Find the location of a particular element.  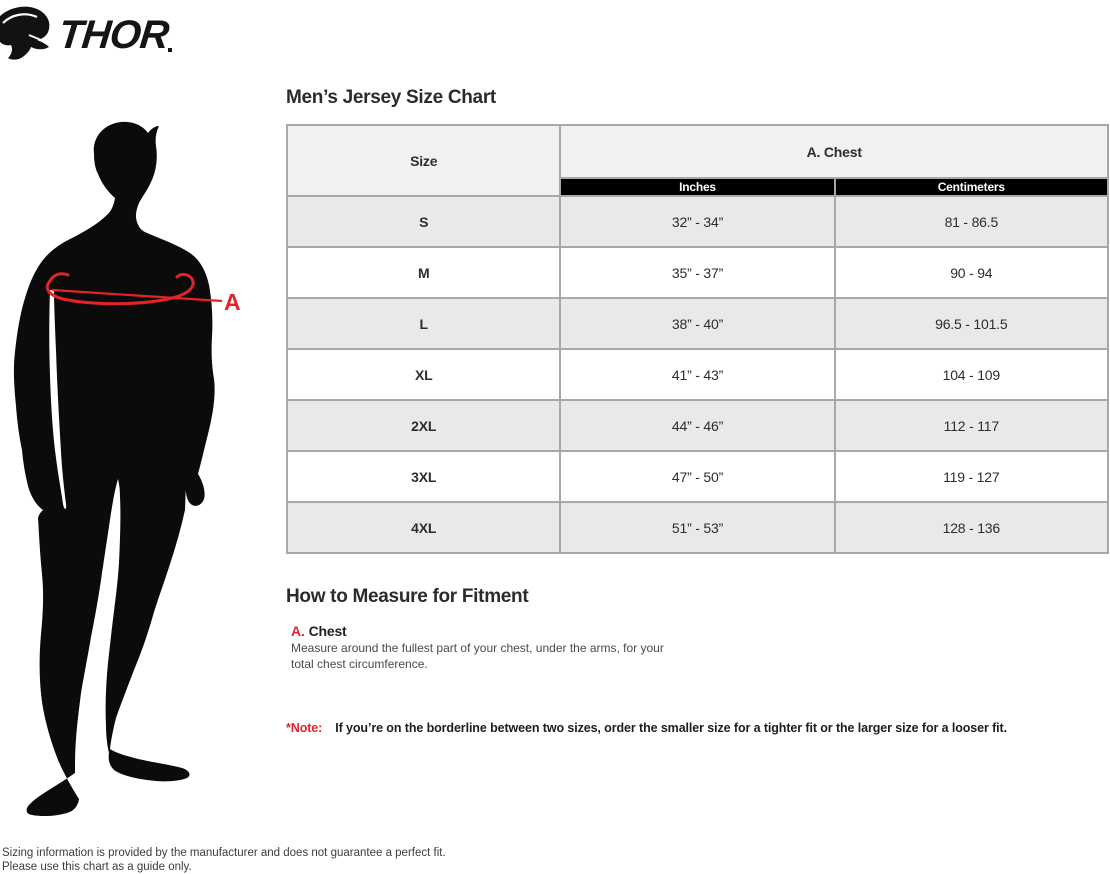

measure-item: A. Chest is located at coordinates (319, 631).